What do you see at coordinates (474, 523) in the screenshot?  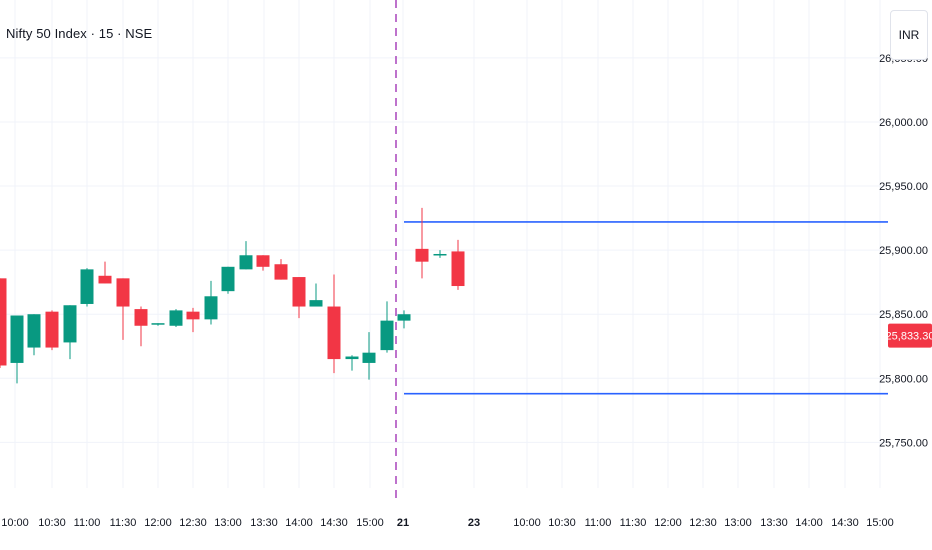 I see `date-tick-label: 23` at bounding box center [474, 523].